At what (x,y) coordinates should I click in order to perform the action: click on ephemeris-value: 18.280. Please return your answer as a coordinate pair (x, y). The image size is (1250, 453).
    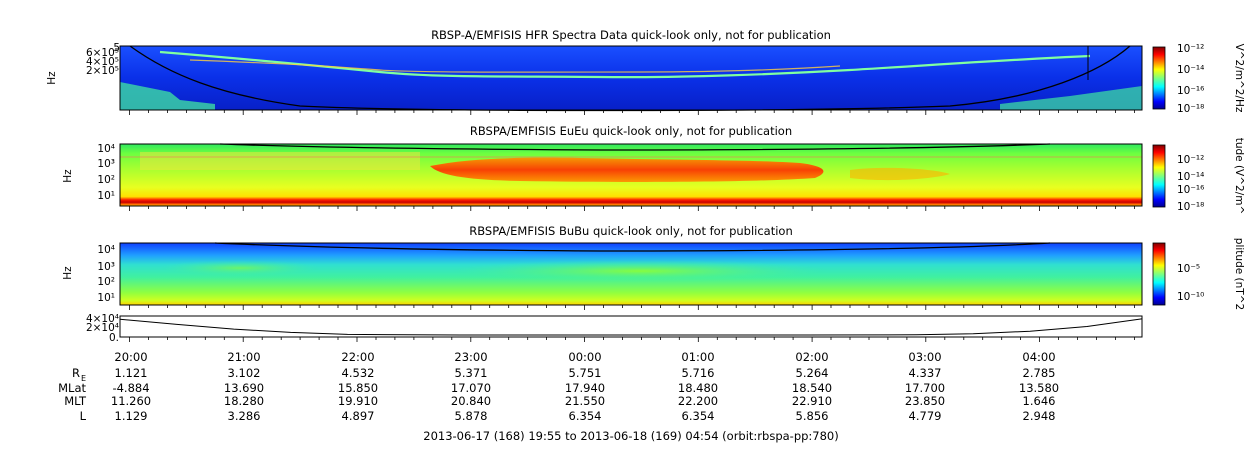
    Looking at the image, I should click on (244, 401).